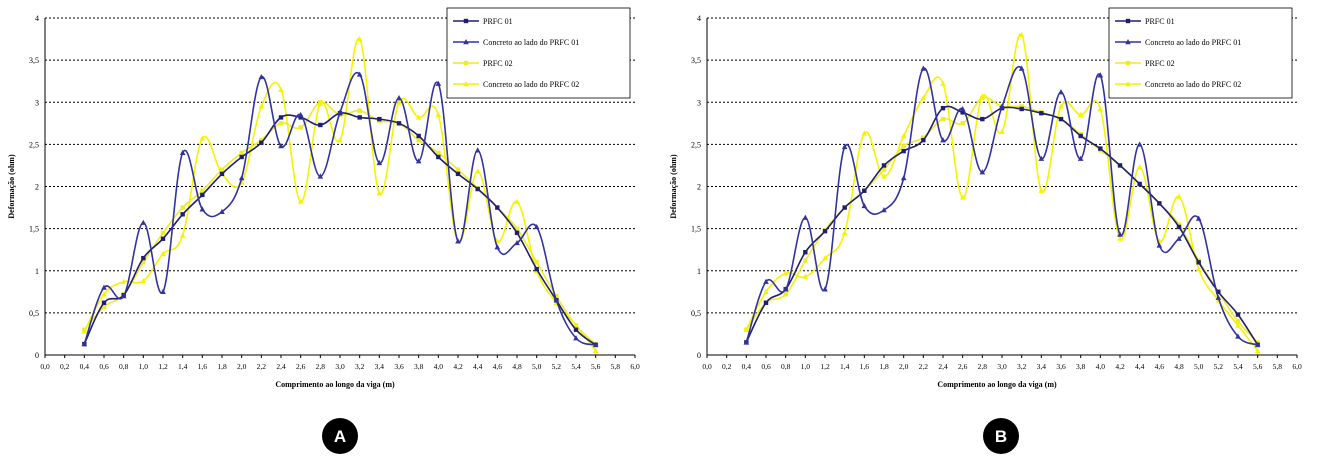  I want to click on legend-entry: PRFC 02, so click(498, 63).